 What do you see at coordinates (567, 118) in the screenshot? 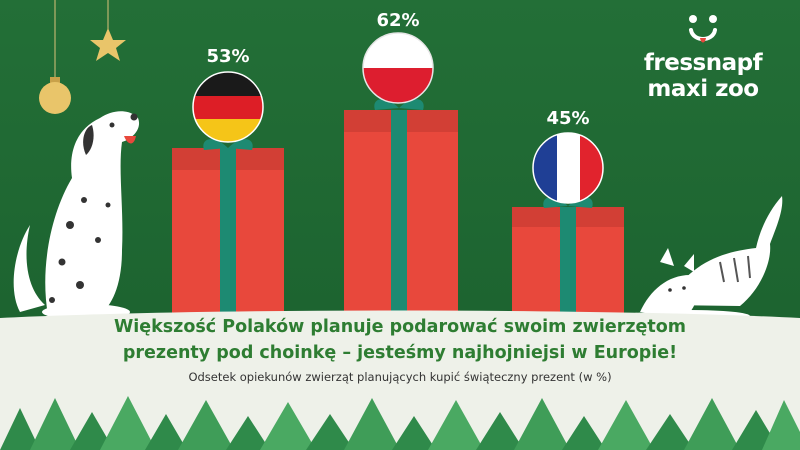
I see `value-label-france: 45%` at bounding box center [567, 118].